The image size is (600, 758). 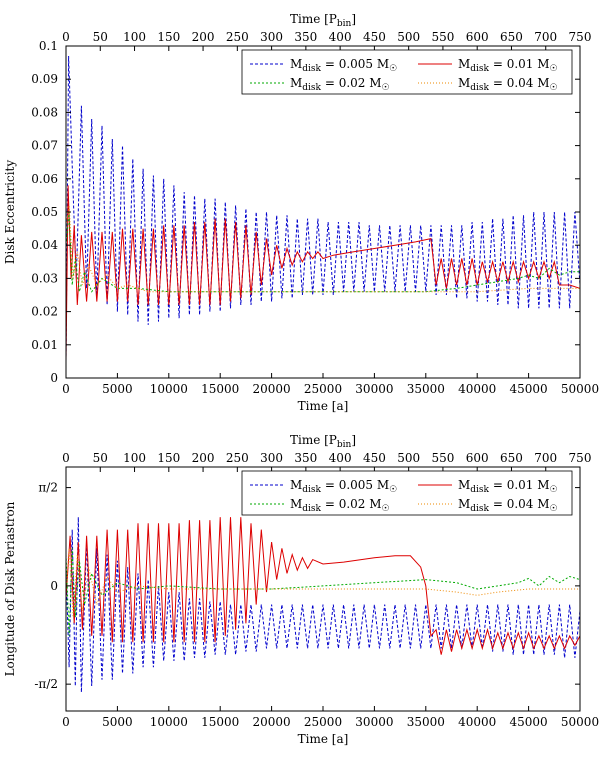 I want to click on y-tick-label: 0.05, so click(x=44, y=212).